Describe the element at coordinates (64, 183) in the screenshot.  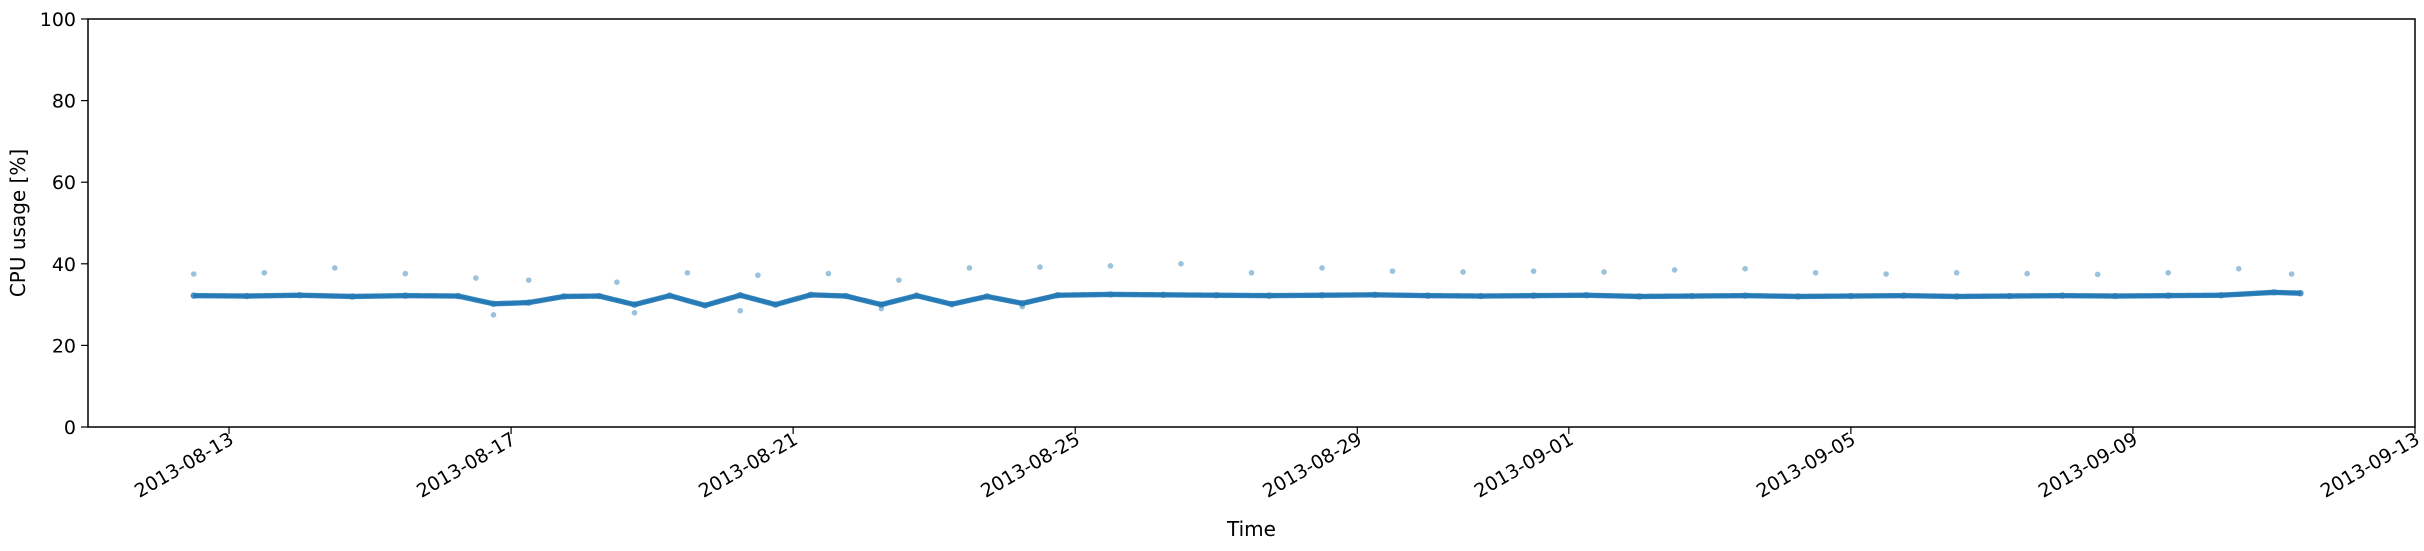
I see `y-tick-label: 60` at that location.